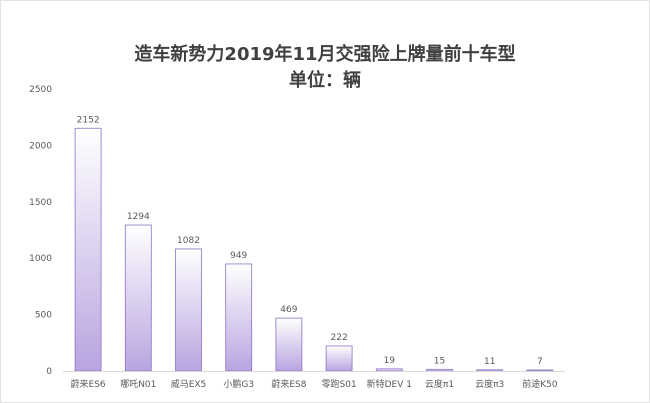 Image resolution: width=650 pixels, height=403 pixels. What do you see at coordinates (238, 384) in the screenshot?
I see `x-tick-label: 小鹏G3` at bounding box center [238, 384].